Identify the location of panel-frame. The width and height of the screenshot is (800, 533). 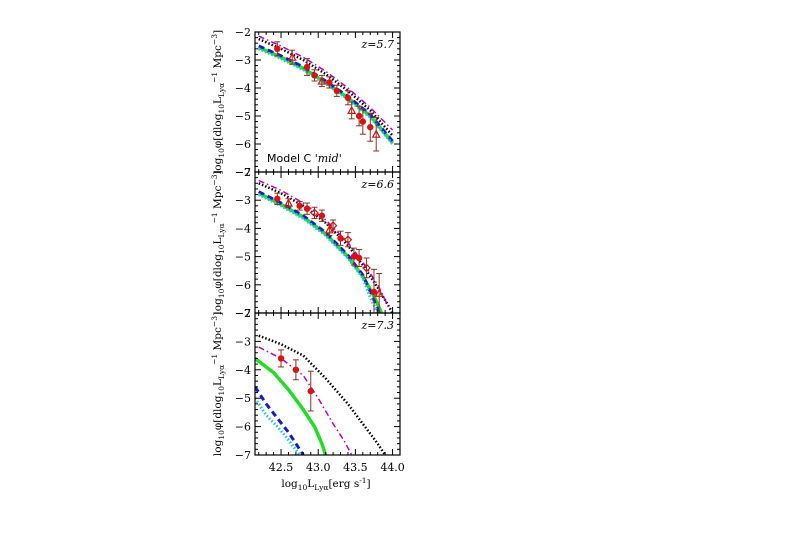
(327, 384).